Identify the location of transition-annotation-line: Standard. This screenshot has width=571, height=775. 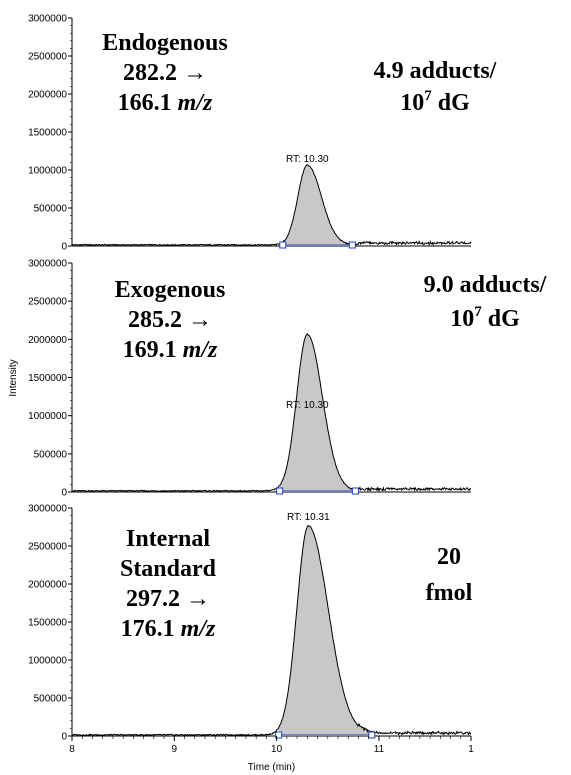
(168, 569).